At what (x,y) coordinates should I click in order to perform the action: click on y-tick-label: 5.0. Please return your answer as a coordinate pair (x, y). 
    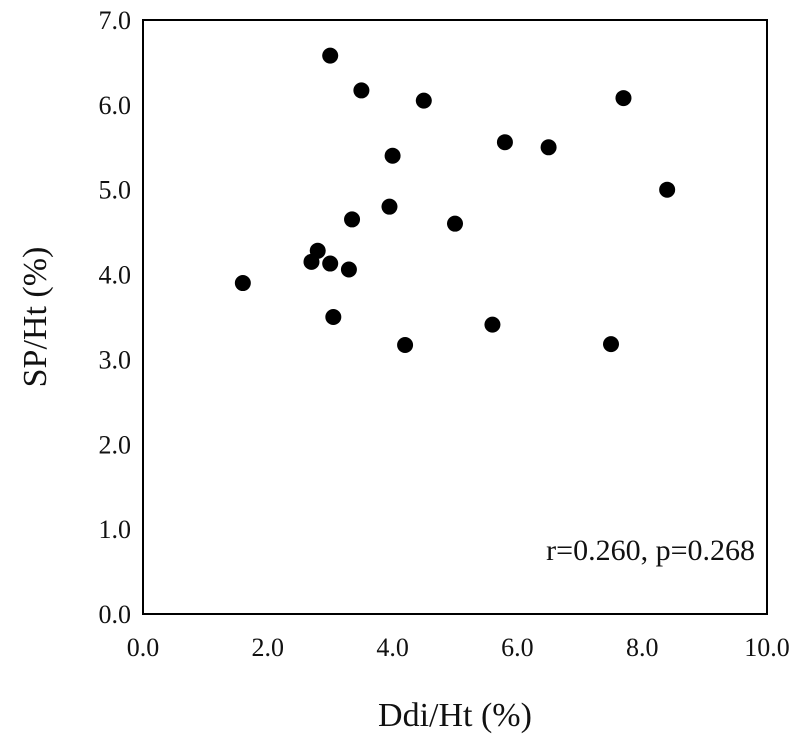
    Looking at the image, I should click on (115, 190).